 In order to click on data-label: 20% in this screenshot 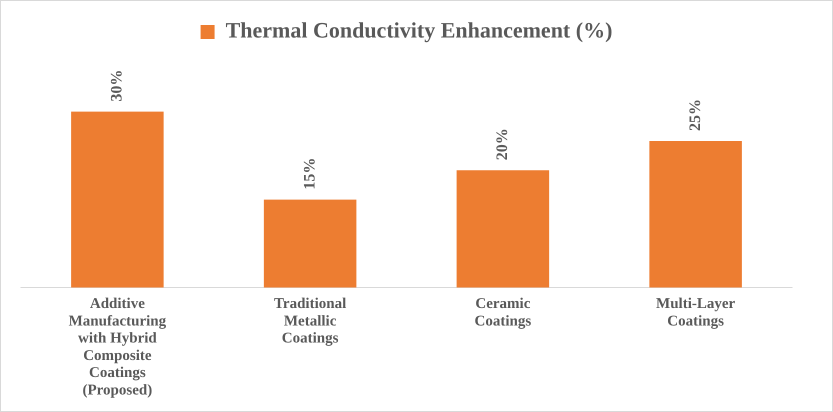, I will do `click(503, 144)`.